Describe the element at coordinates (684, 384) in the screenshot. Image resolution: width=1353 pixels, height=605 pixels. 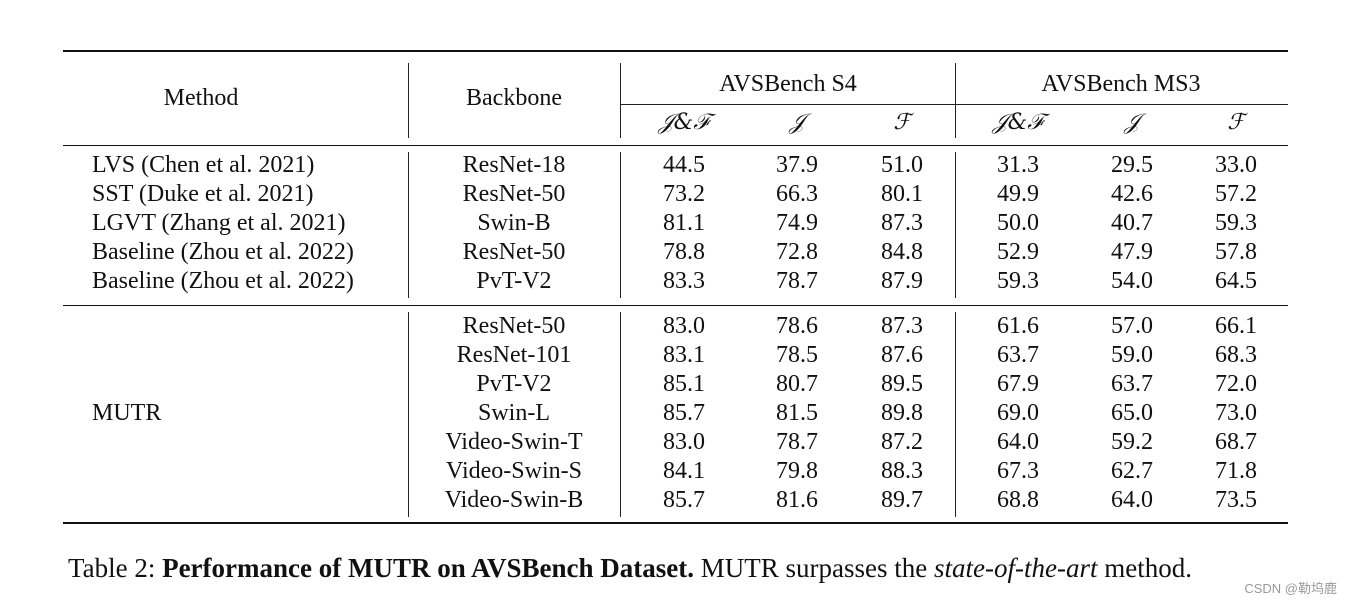
I see `value-cell: 85.1` at that location.